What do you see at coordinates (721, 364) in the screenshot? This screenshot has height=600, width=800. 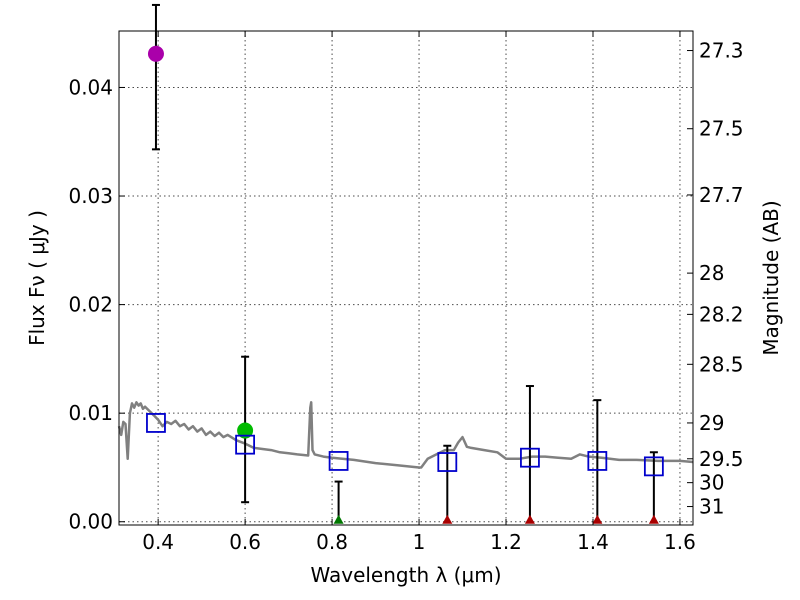 I see `mag-tick-label: 28.5` at bounding box center [721, 364].